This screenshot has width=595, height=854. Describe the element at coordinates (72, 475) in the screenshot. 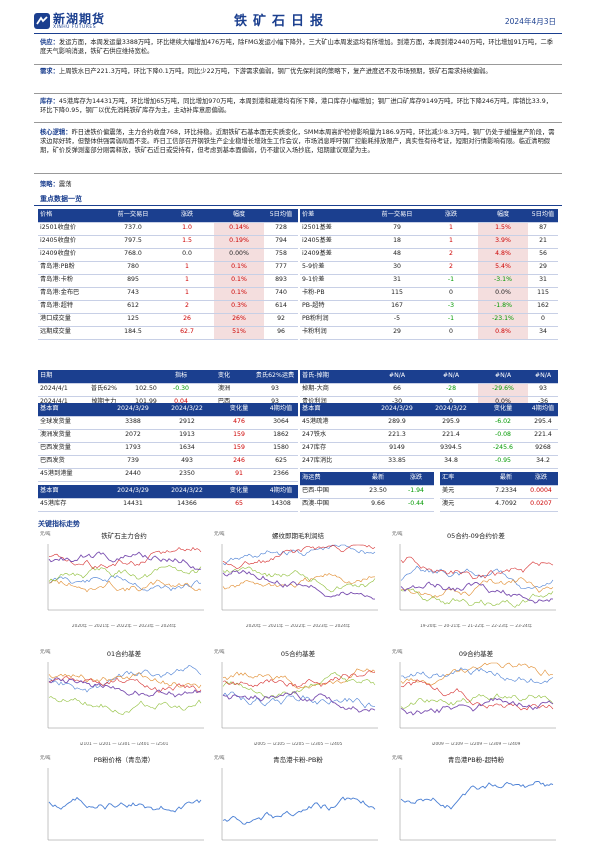

I see `table-cell: 45港到港量` at that location.